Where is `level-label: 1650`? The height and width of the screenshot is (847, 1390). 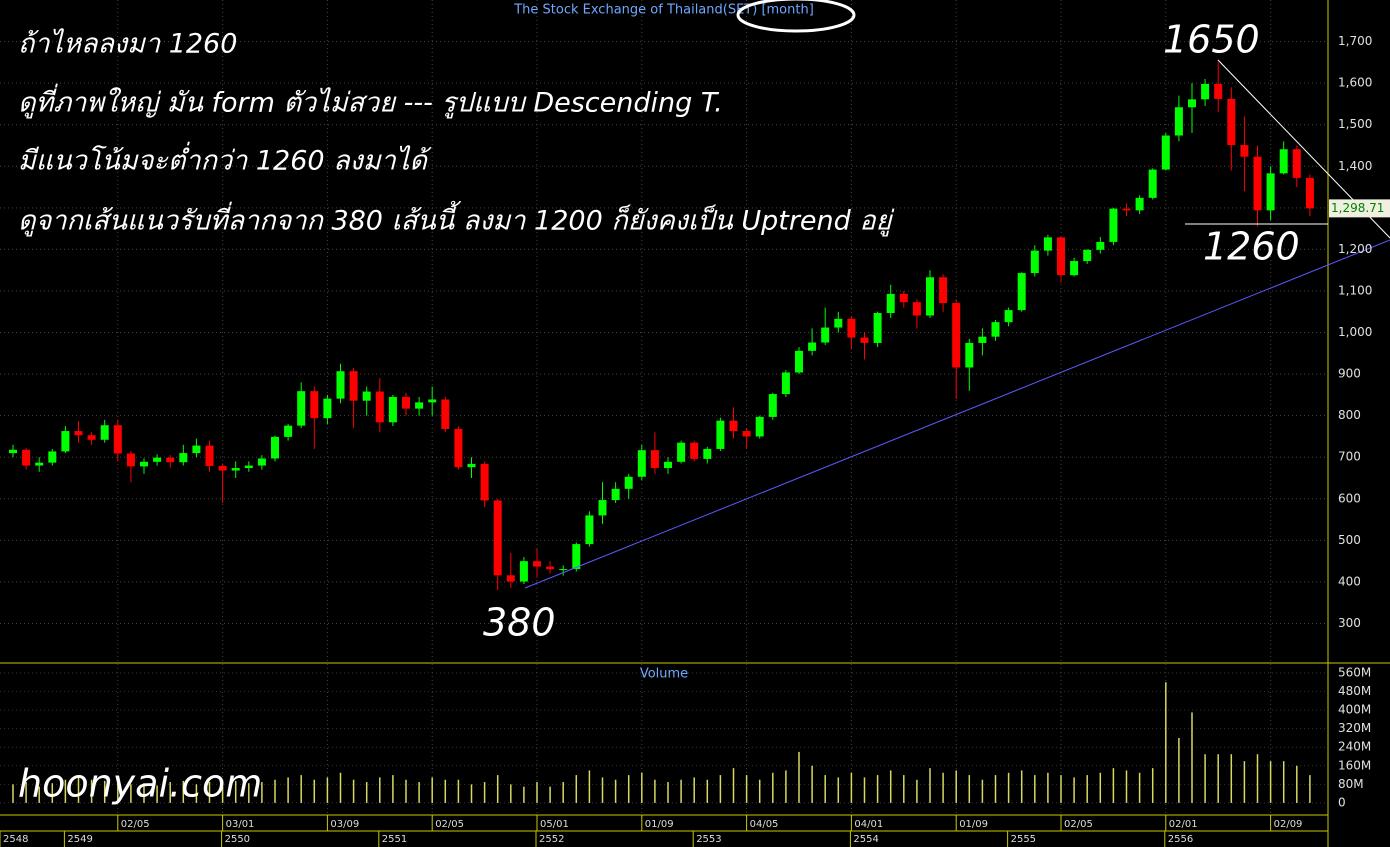 level-label: 1650 is located at coordinates (1211, 40).